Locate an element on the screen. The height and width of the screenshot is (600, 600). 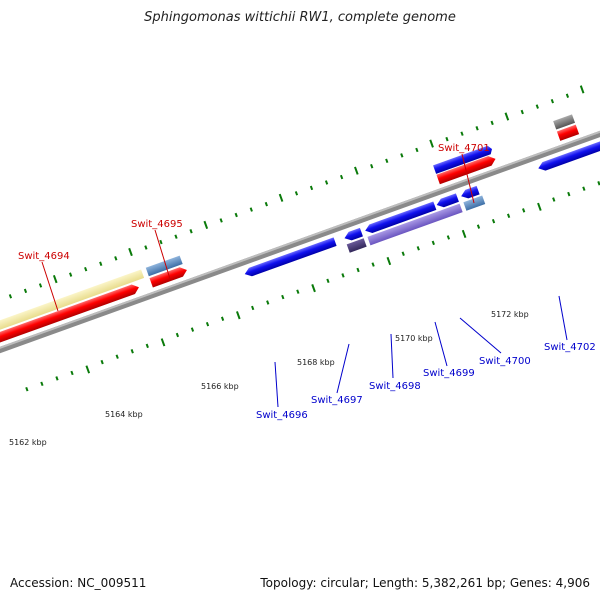
gene-label: Swit_4696 is located at coordinates (282, 415).